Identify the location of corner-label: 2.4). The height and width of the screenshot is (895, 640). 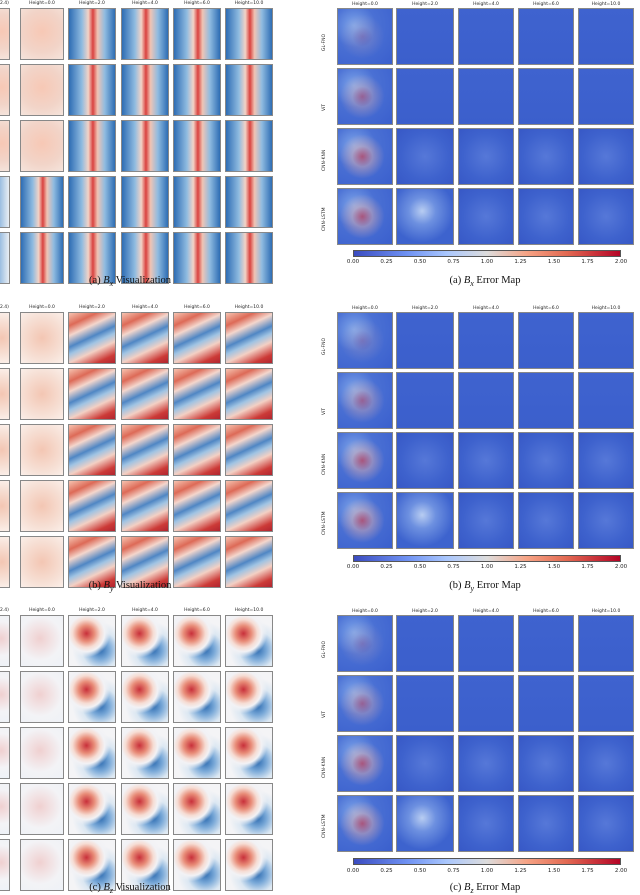
(4, 307).